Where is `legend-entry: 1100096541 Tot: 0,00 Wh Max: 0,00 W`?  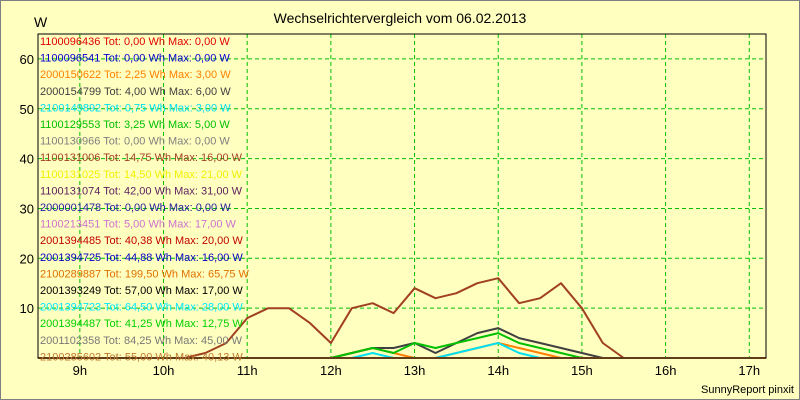
legend-entry: 1100096541 Tot: 0,00 Wh Max: 0,00 W is located at coordinates (135, 59).